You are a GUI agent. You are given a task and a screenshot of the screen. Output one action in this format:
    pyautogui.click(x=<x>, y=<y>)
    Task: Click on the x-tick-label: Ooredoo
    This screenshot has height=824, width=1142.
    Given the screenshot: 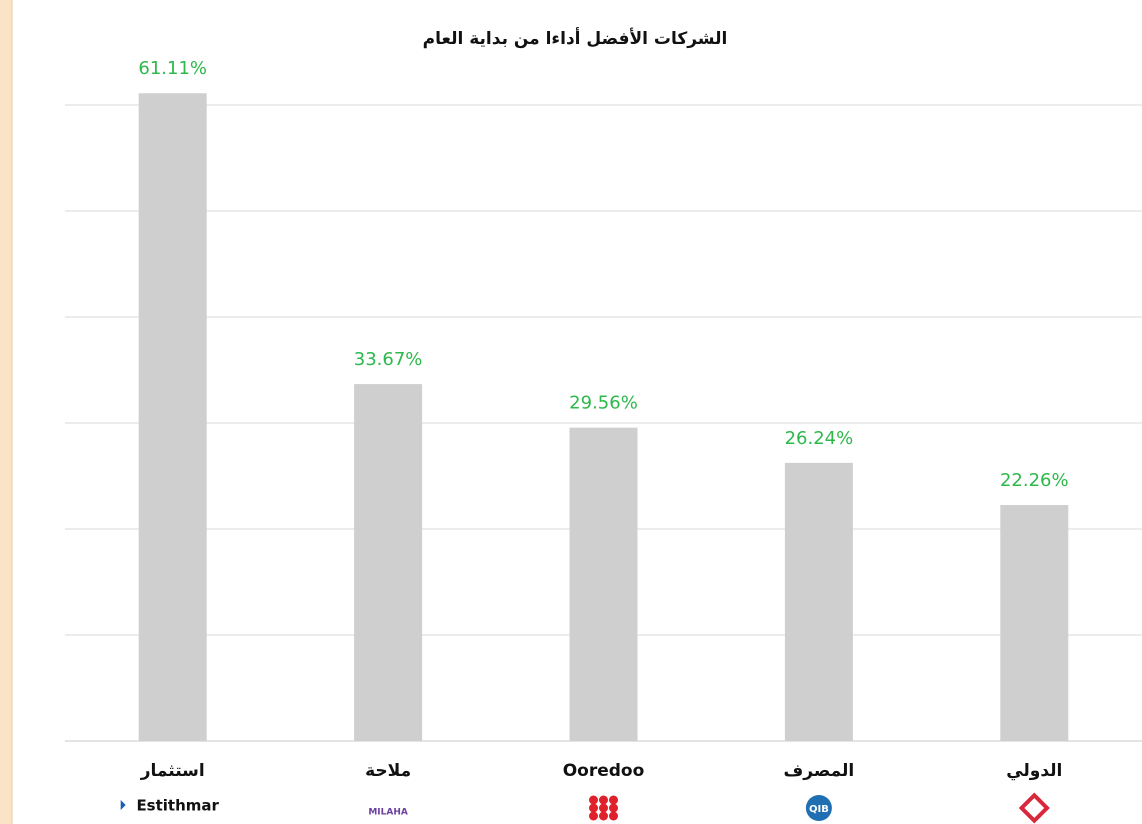 What is the action you would take?
    pyautogui.click(x=604, y=771)
    